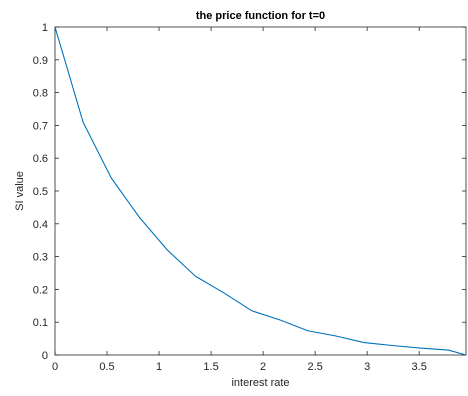 Image resolution: width=468 pixels, height=396 pixels. What do you see at coordinates (40, 61) in the screenshot?
I see `y-tick-label: 0.9` at bounding box center [40, 61].